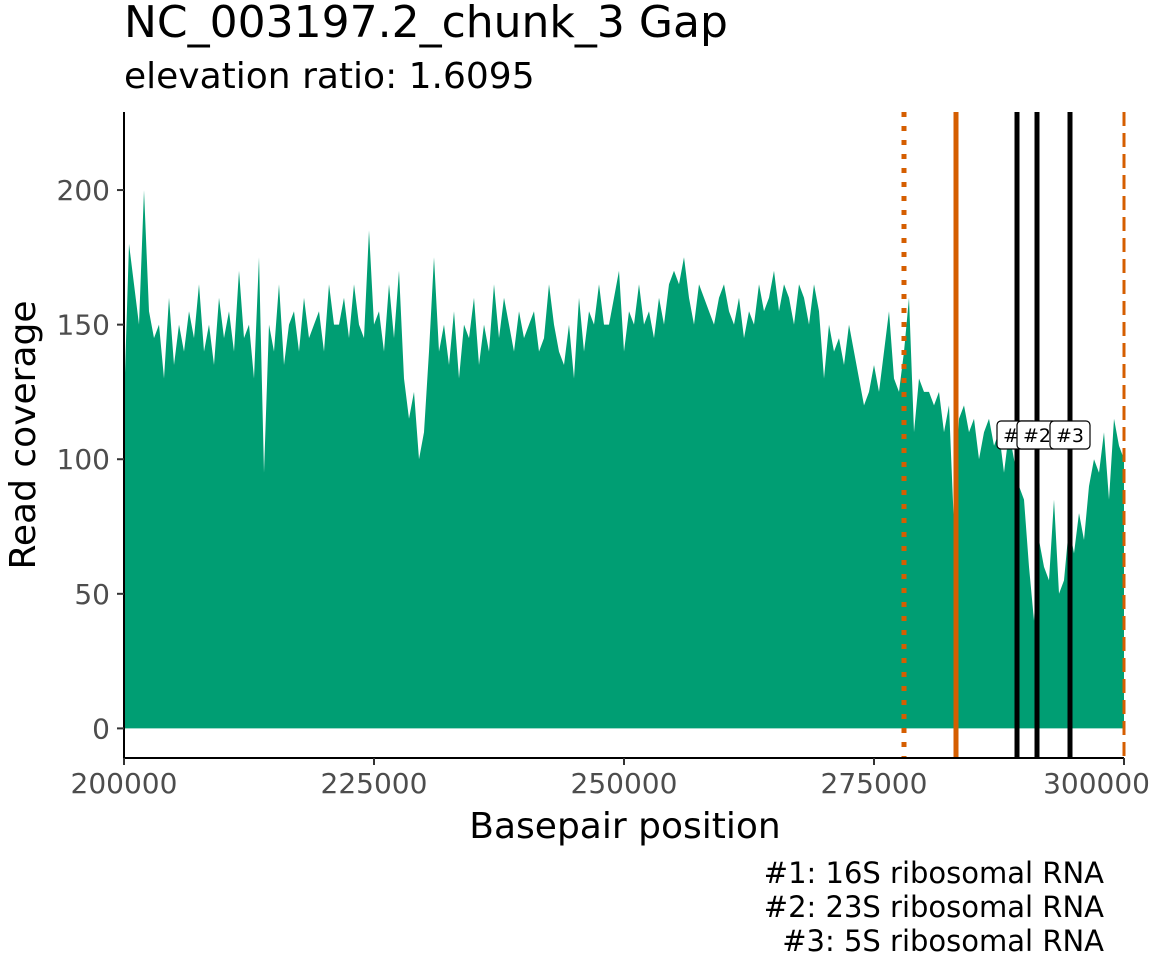 This screenshot has height=960, width=1152. I want to click on x-tick-label: 275000, so click(874, 783).